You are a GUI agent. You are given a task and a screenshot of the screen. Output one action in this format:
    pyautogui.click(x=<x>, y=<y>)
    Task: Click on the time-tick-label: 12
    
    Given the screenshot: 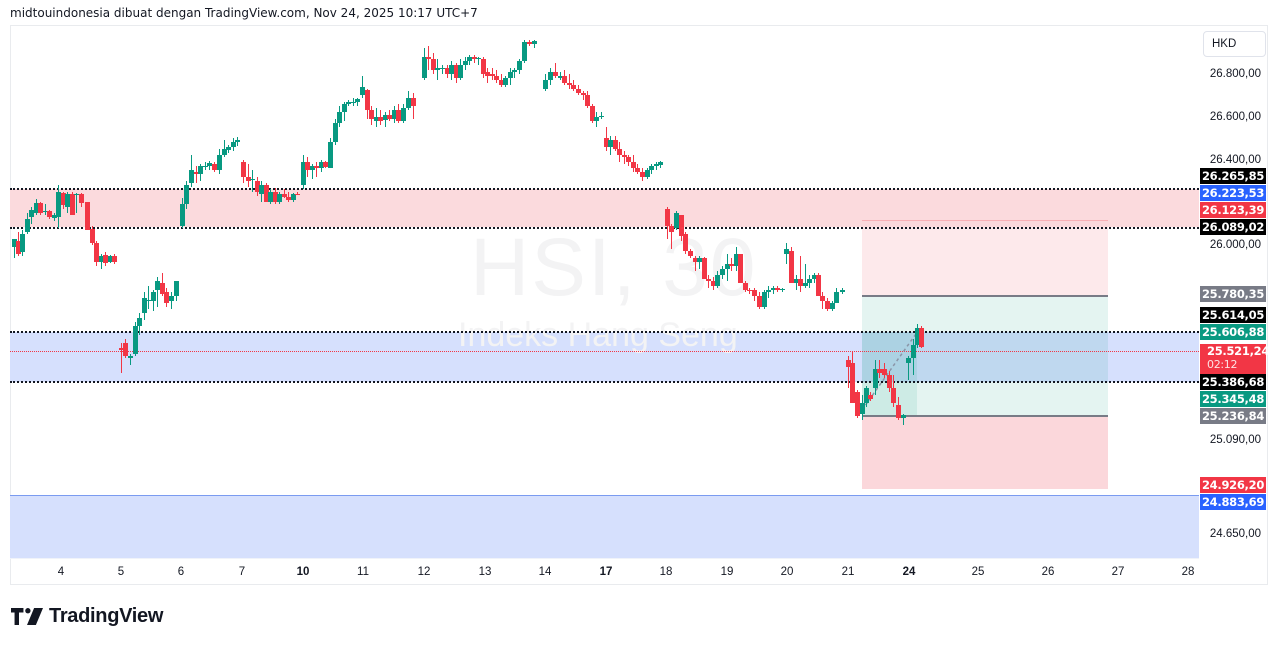 What is the action you would take?
    pyautogui.click(x=424, y=572)
    